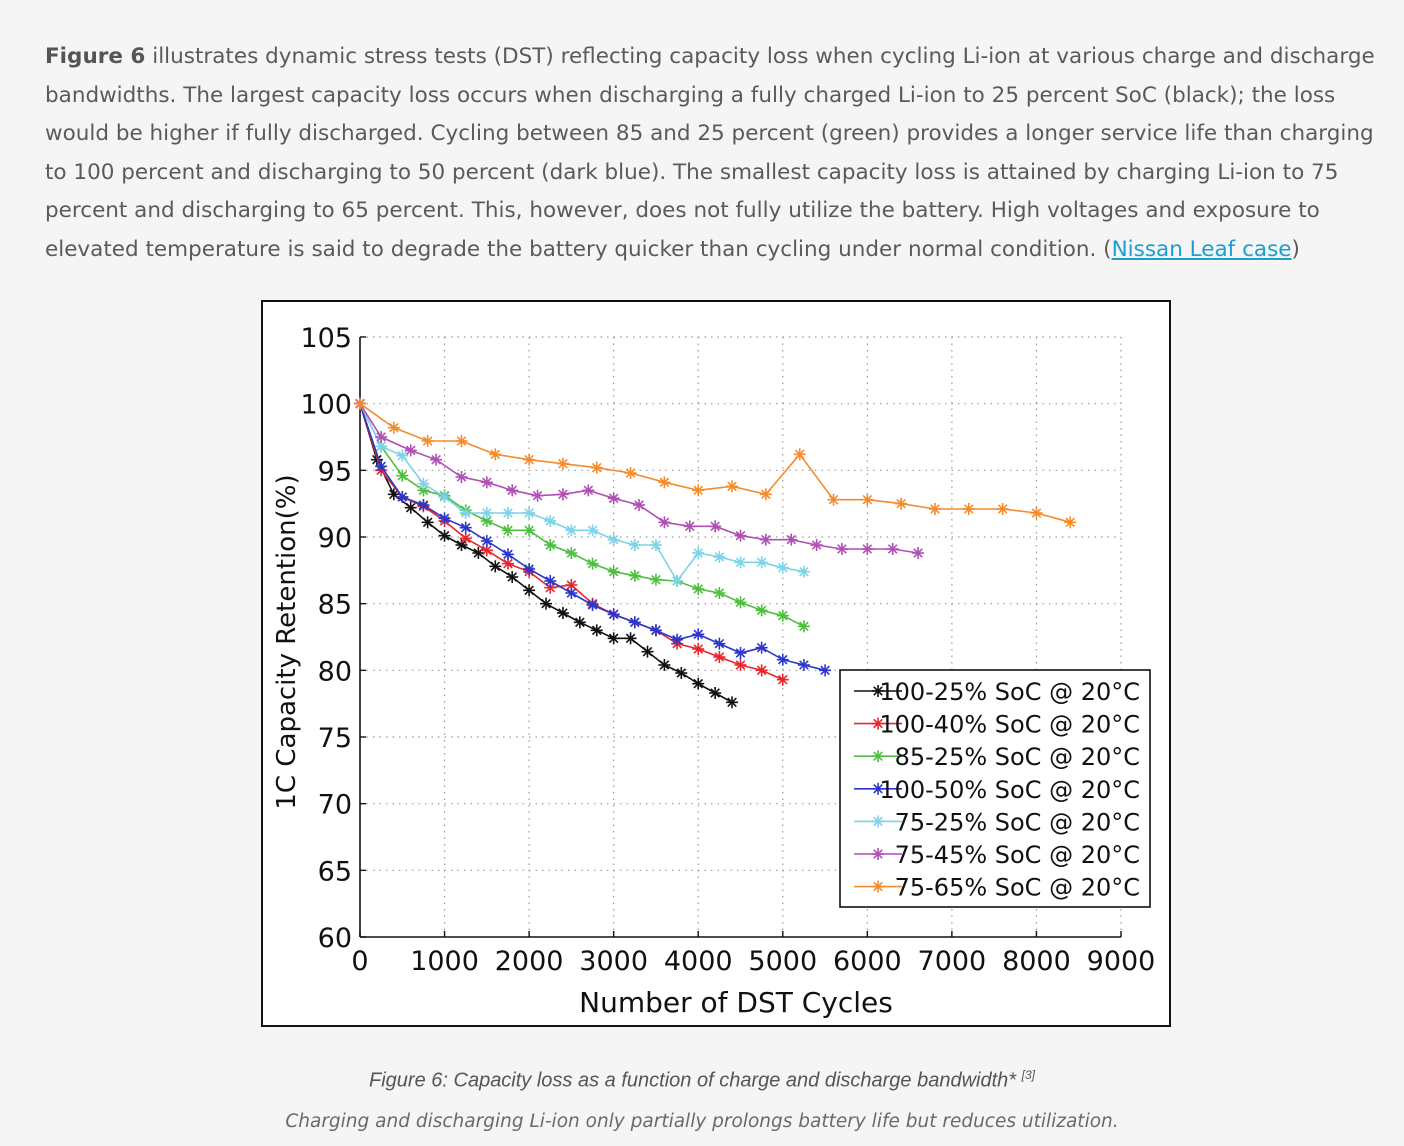 Image resolution: width=1404 pixels, height=1146 pixels. Describe the element at coordinates (867, 961) in the screenshot. I see `x-tick-label: 6000` at that location.